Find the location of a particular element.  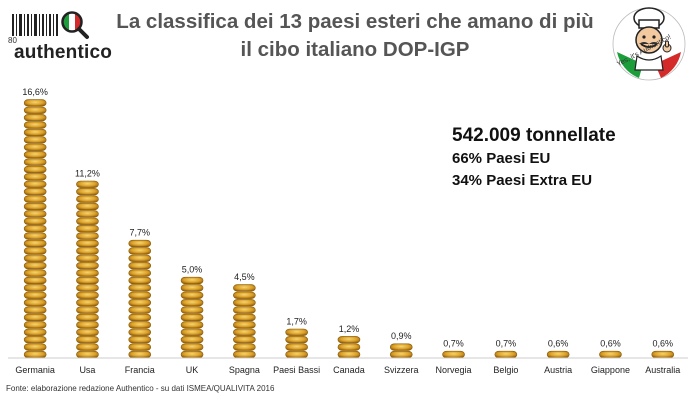

stat-total: 542.009 tonnellate is located at coordinates (534, 135).